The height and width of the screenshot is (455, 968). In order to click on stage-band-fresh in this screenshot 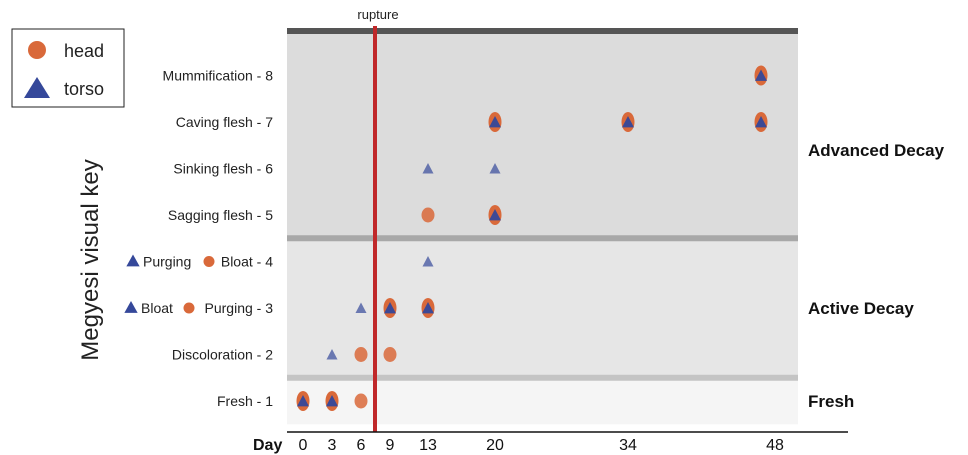, I will do `click(542, 401)`.